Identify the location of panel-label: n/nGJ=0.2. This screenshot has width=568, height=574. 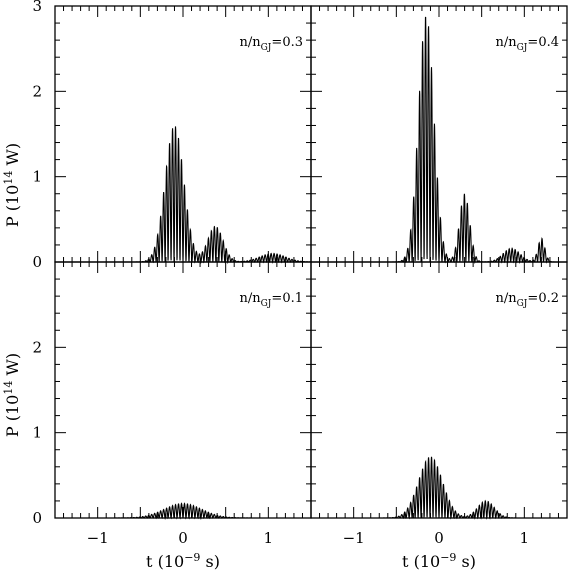
(527, 300).